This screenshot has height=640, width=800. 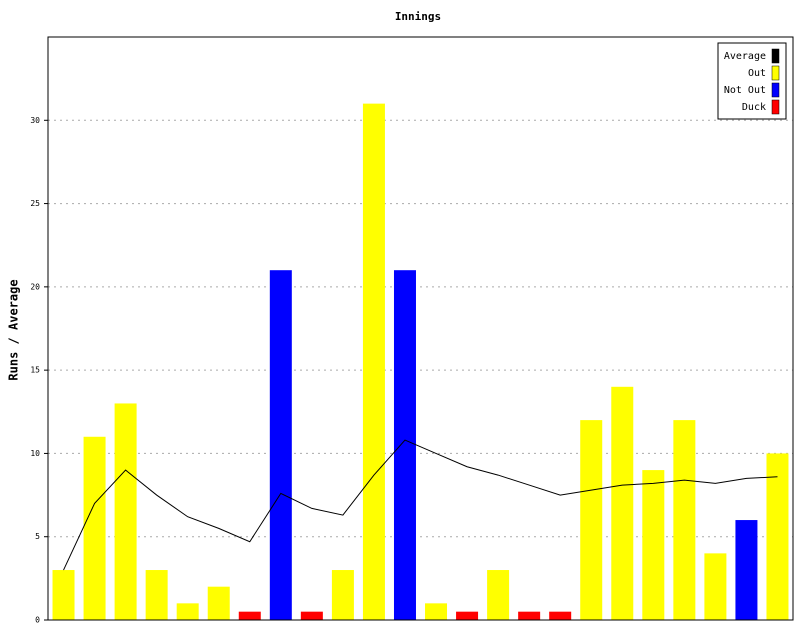 What do you see at coordinates (745, 56) in the screenshot?
I see `legend-label: Average` at bounding box center [745, 56].